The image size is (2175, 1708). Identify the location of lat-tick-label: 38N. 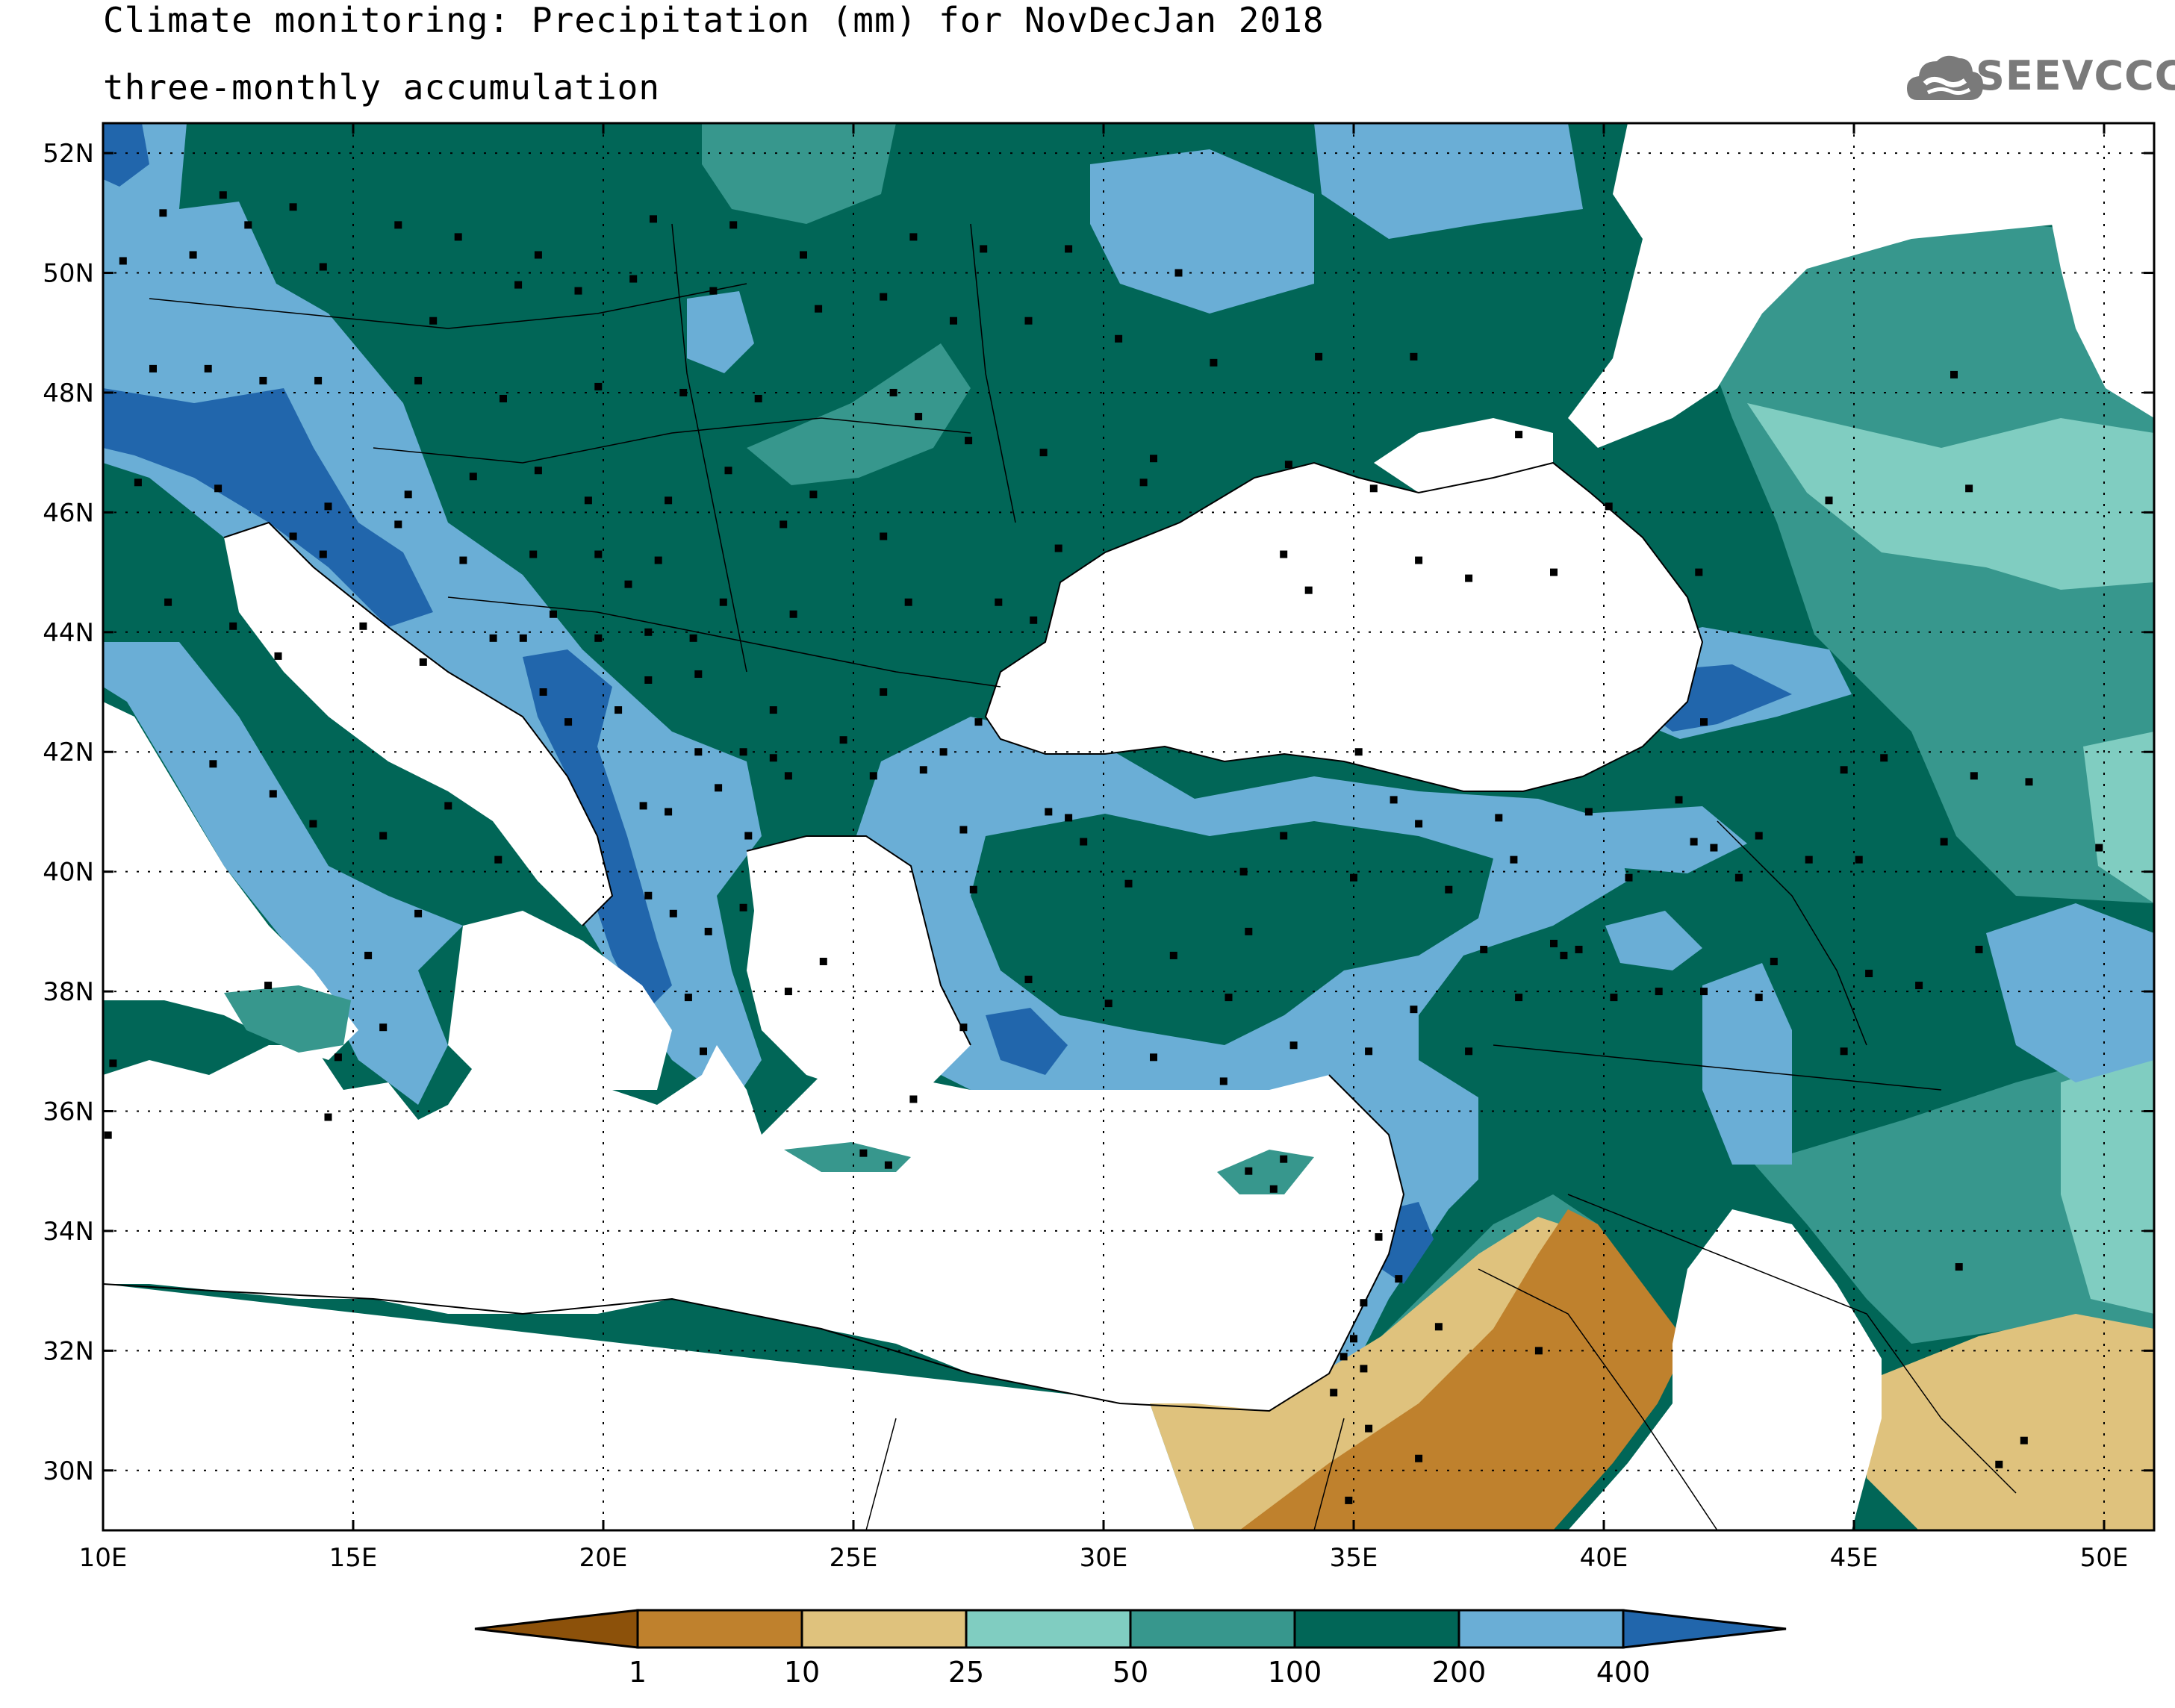
(68, 992).